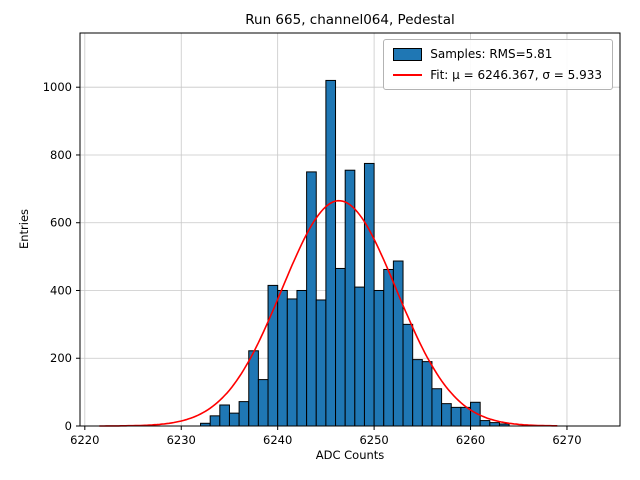  Describe the element at coordinates (350, 20) in the screenshot. I see `chart-title: Run 665, channel064, Pedestal` at that location.